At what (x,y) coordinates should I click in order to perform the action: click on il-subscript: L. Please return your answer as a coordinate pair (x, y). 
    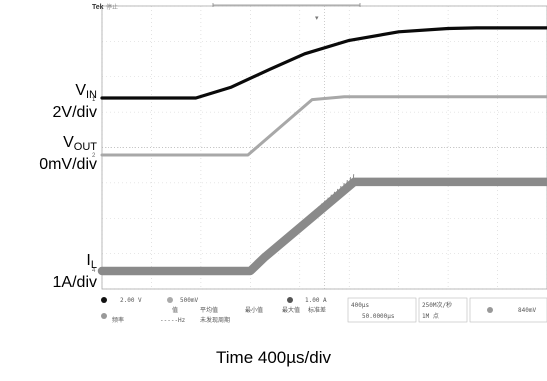
    Looking at the image, I should click on (93, 265).